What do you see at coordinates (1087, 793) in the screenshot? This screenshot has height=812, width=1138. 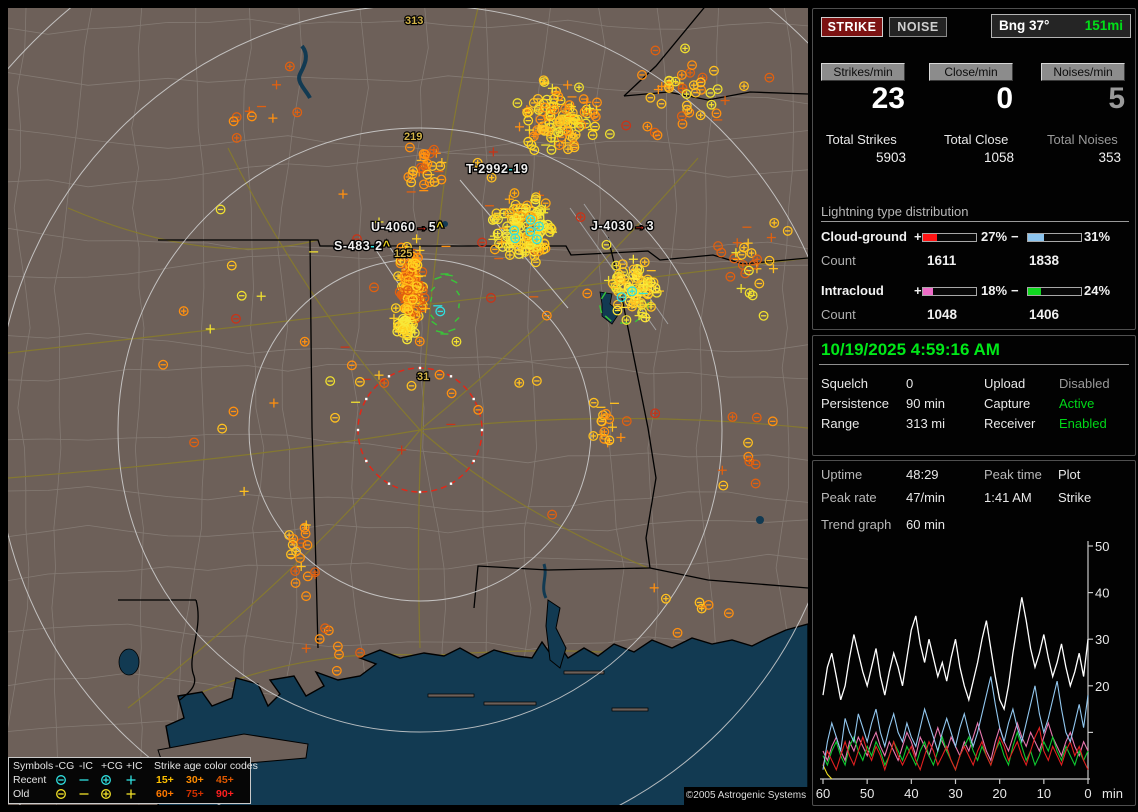 I see `svg-text: 0` at bounding box center [1087, 793].